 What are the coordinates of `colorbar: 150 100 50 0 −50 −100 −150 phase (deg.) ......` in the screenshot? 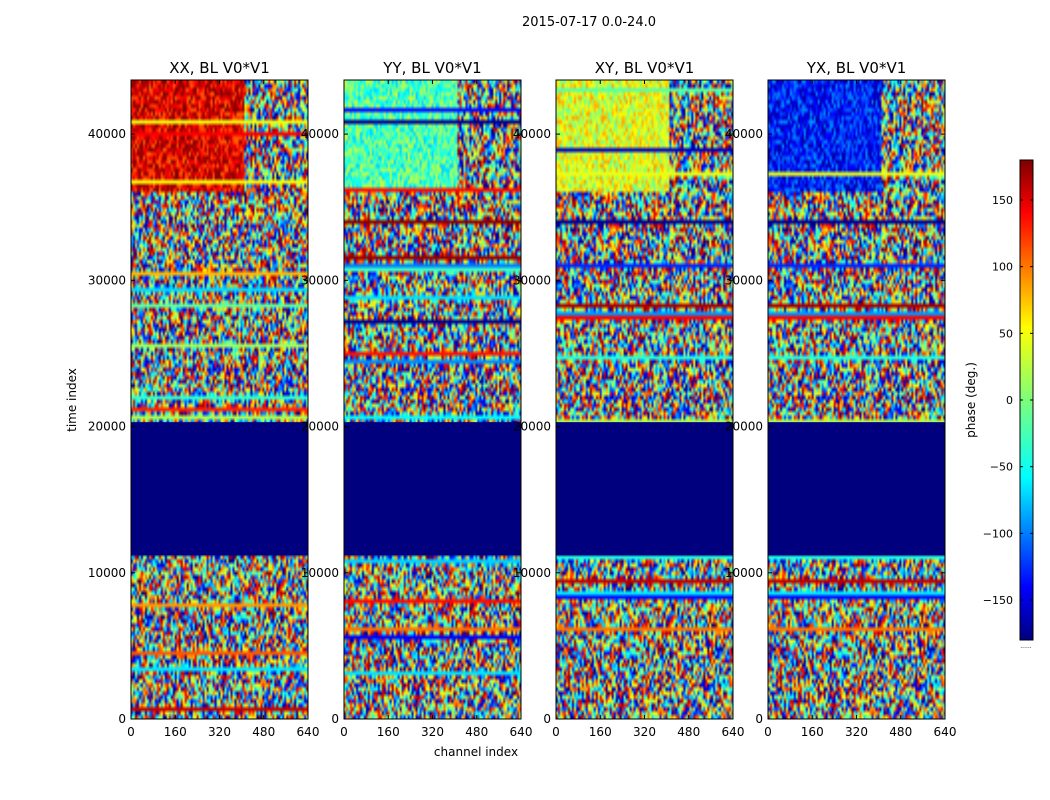 It's located at (999, 404).